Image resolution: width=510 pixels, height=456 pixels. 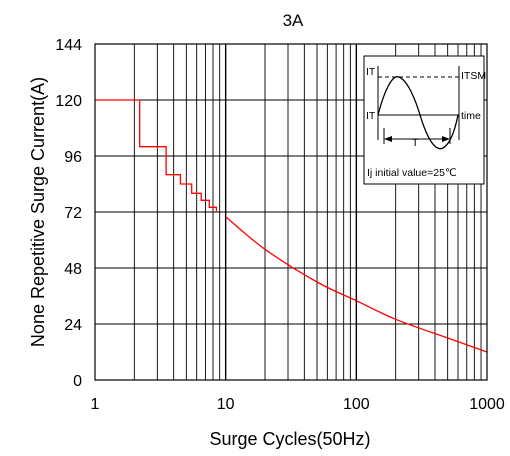 I want to click on chart-title: 3A, so click(x=293, y=20).